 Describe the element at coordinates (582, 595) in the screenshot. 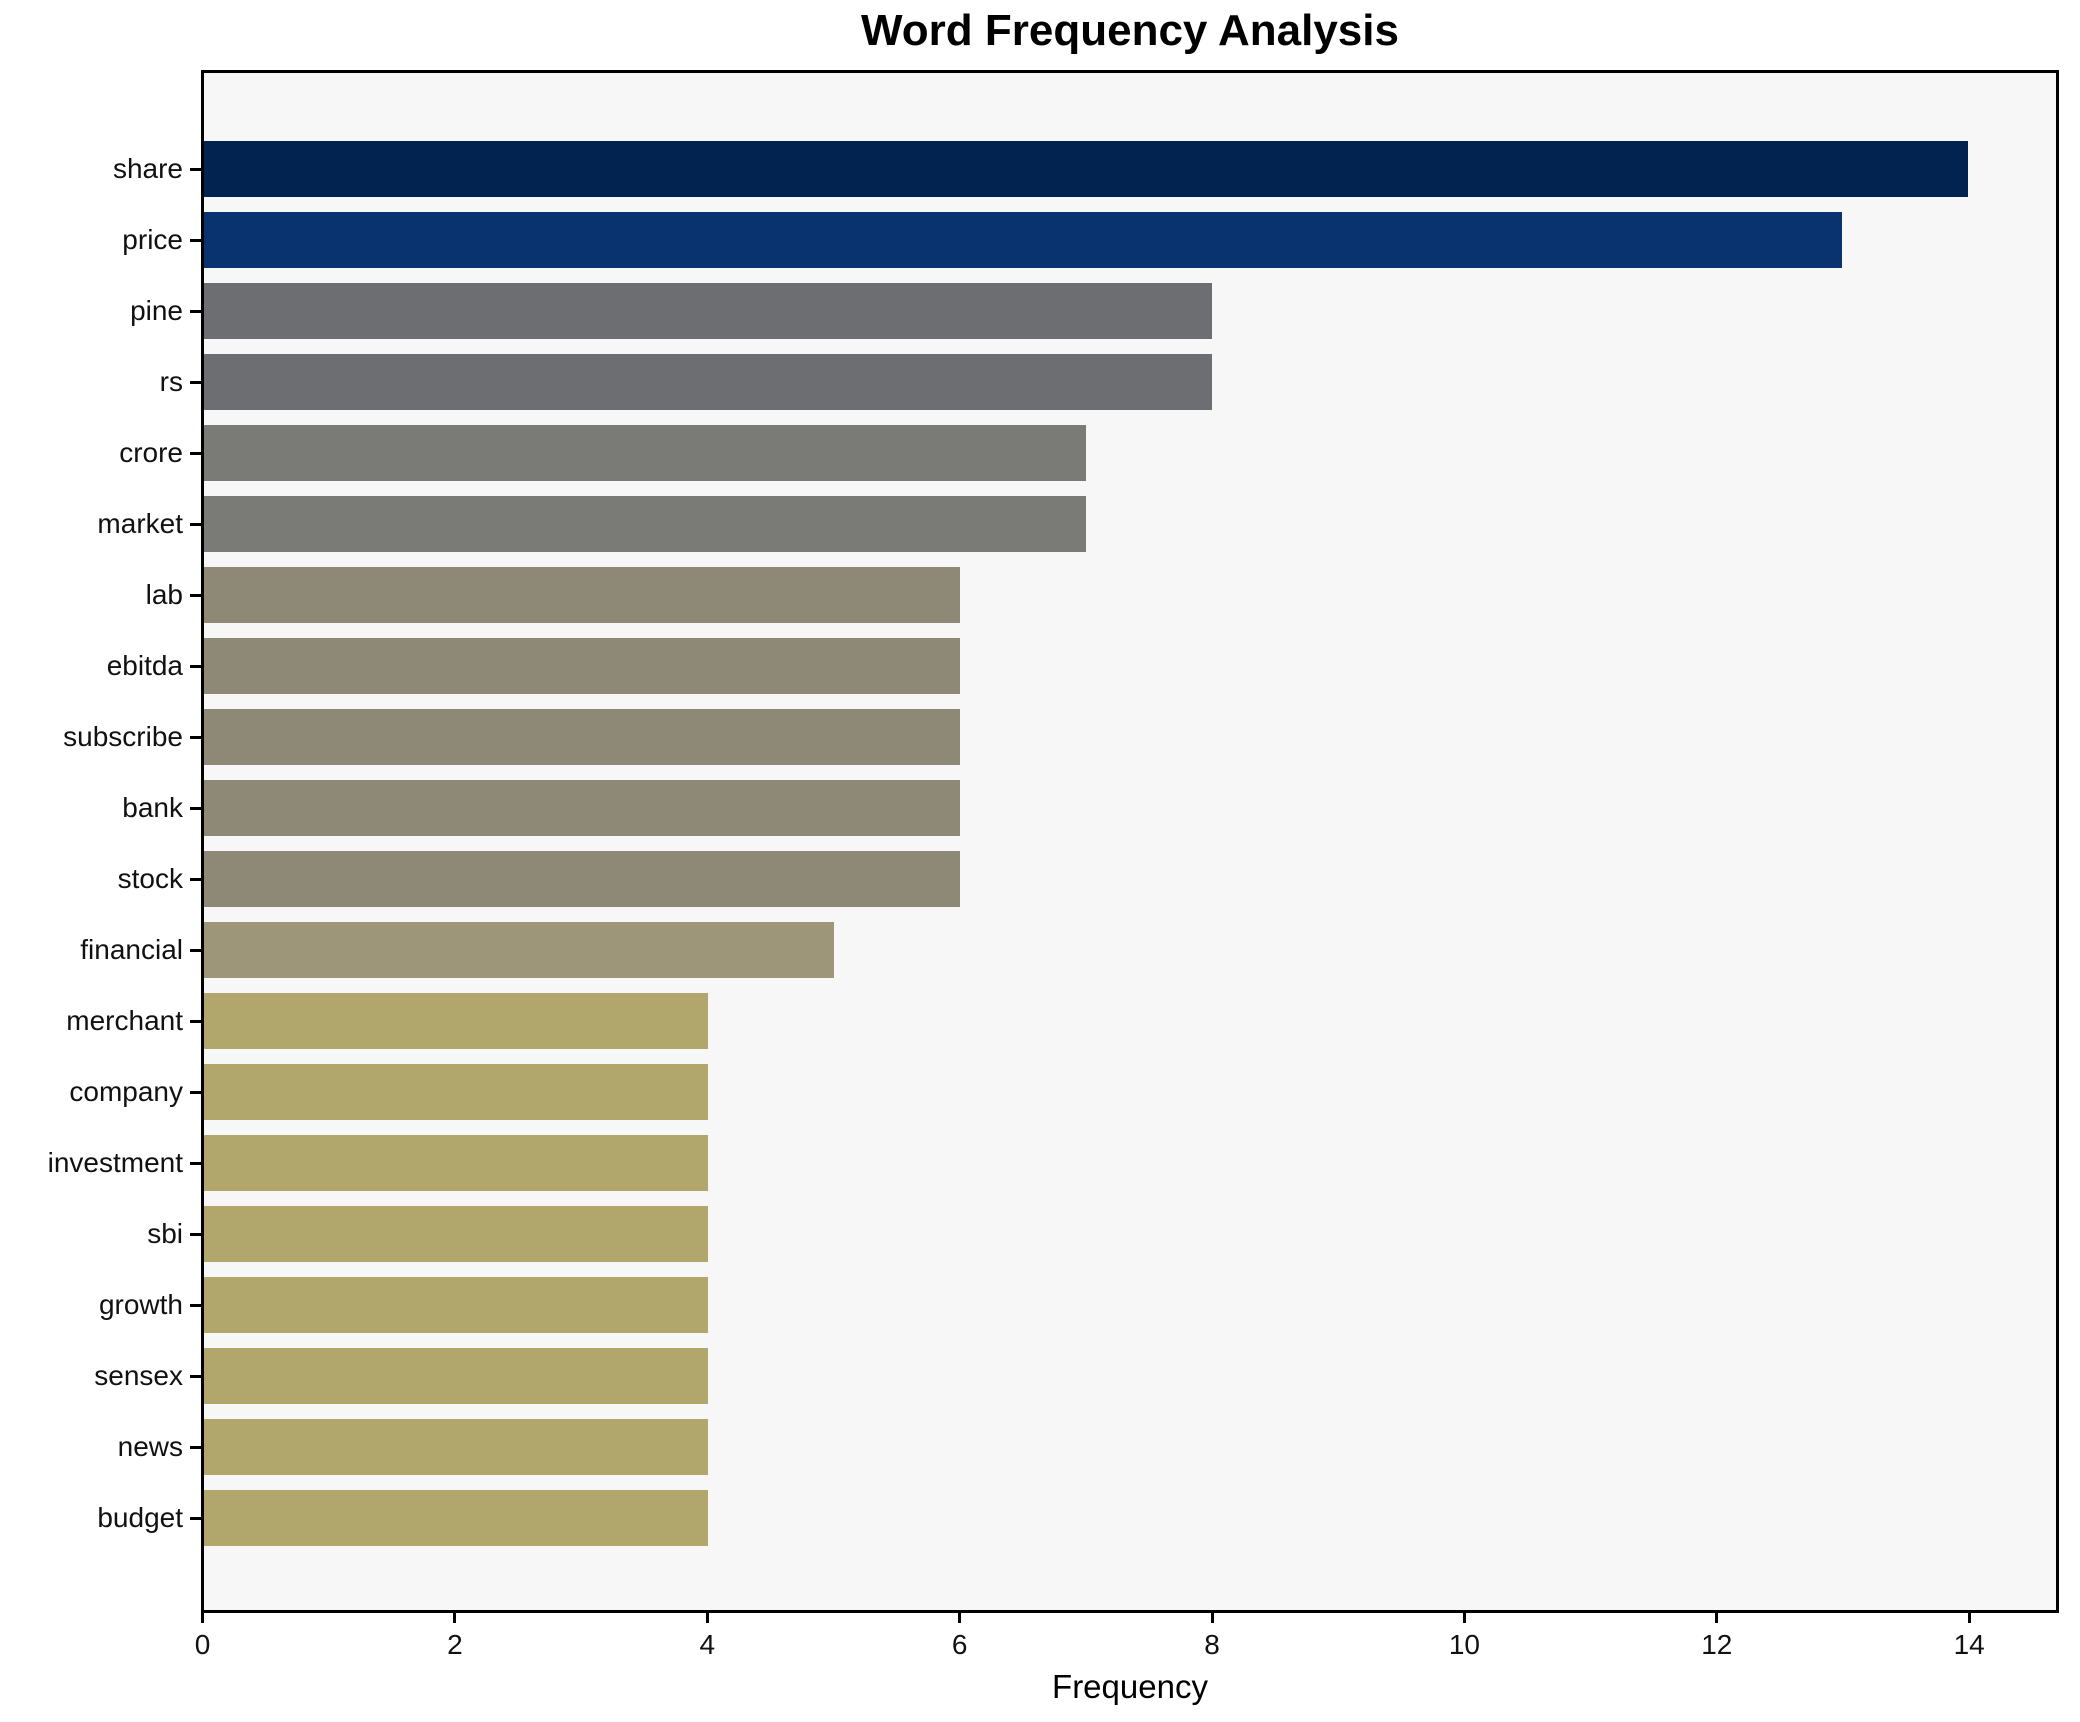

I see `bar-lab` at that location.